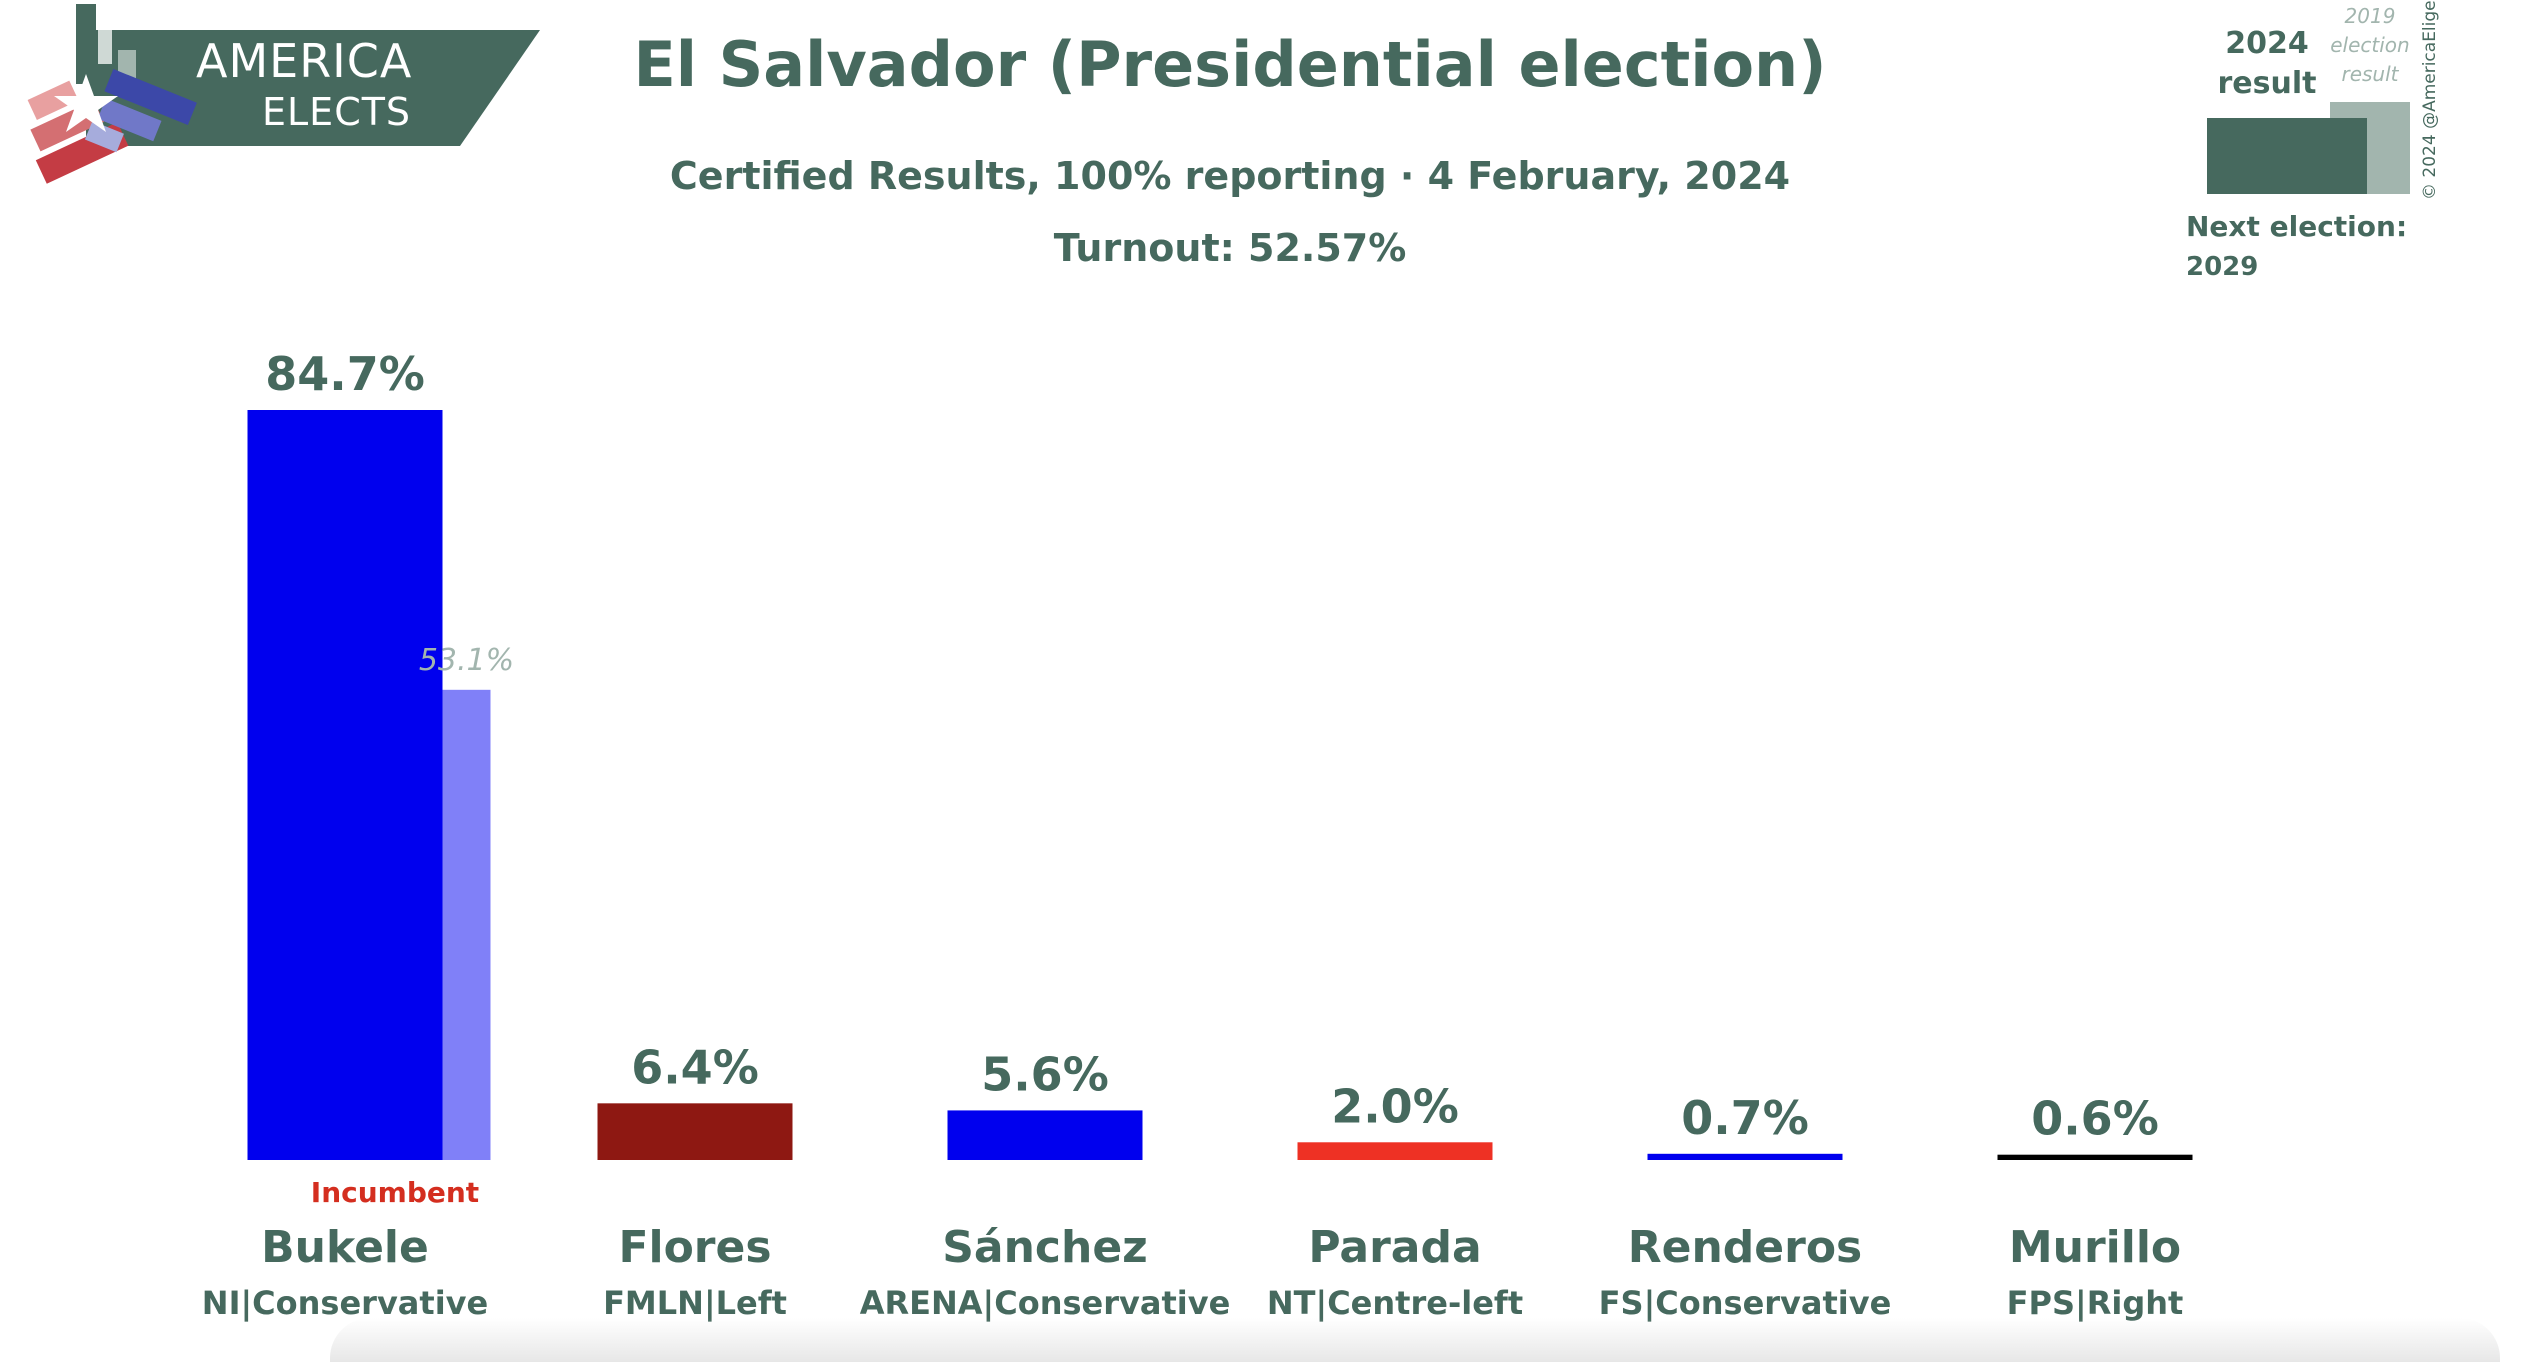  Describe the element at coordinates (2095, 1157) in the screenshot. I see `bar-murillo` at that location.